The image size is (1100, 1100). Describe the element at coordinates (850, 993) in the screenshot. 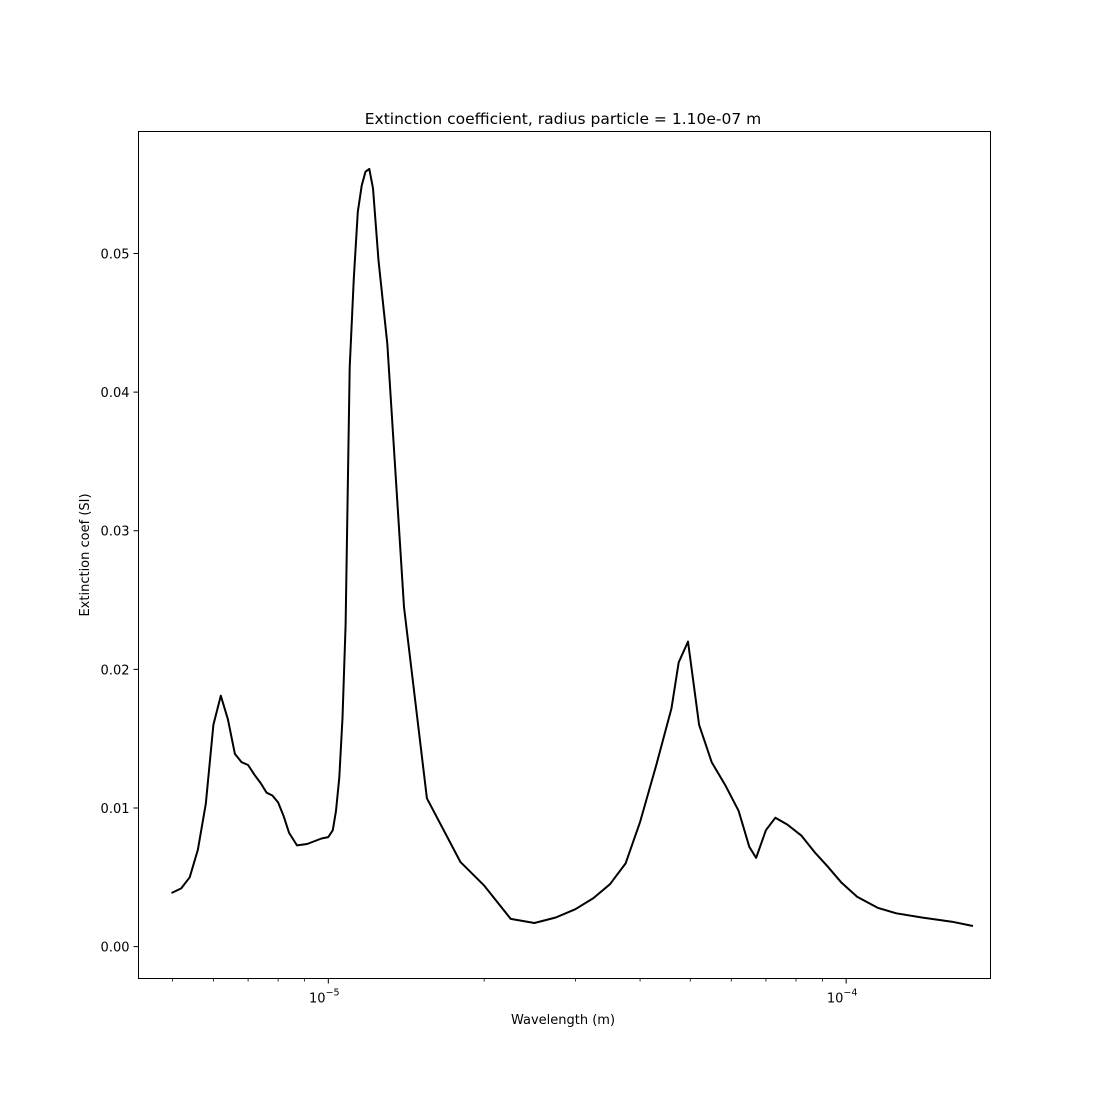

I see `x-tick-label-exponent: −4` at that location.